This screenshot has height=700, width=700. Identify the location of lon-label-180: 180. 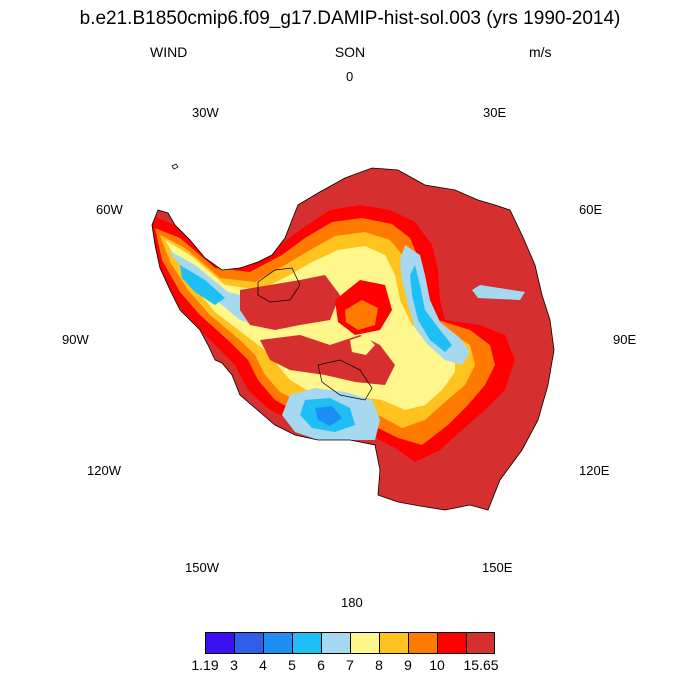
(352, 602).